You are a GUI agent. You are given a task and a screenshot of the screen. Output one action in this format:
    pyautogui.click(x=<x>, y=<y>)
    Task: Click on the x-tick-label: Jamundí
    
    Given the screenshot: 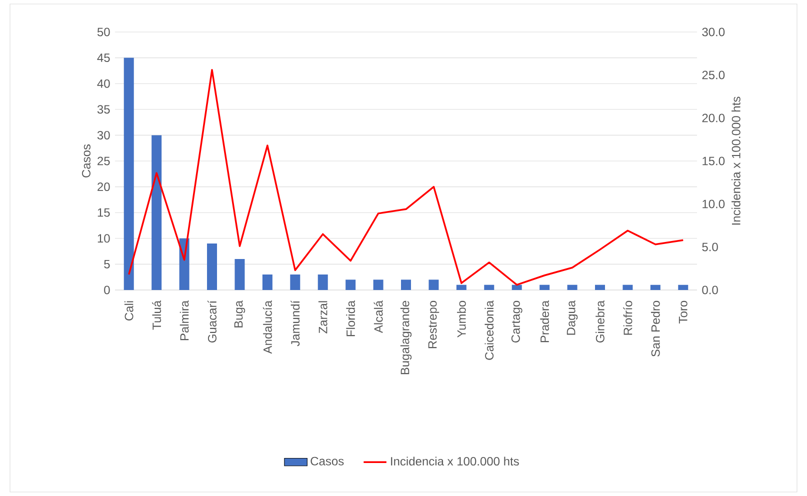 What is the action you would take?
    pyautogui.click(x=295, y=323)
    